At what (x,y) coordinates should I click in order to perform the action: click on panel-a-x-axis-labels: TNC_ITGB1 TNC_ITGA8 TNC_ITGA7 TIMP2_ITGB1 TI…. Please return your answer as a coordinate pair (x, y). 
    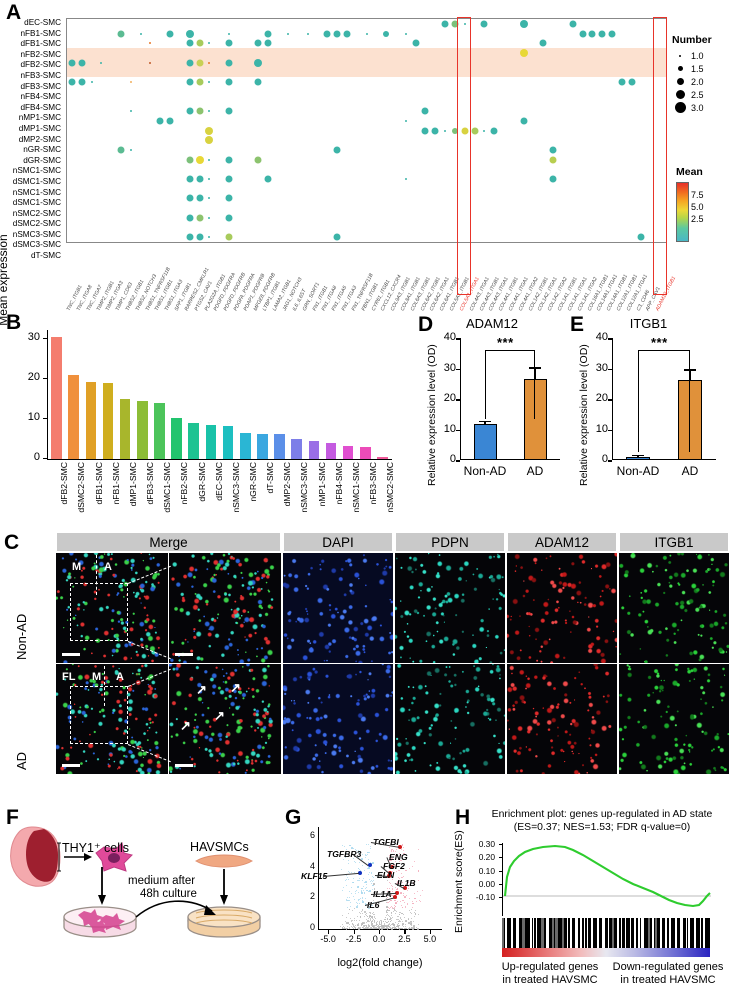
    Looking at the image, I should click on (372, 278).